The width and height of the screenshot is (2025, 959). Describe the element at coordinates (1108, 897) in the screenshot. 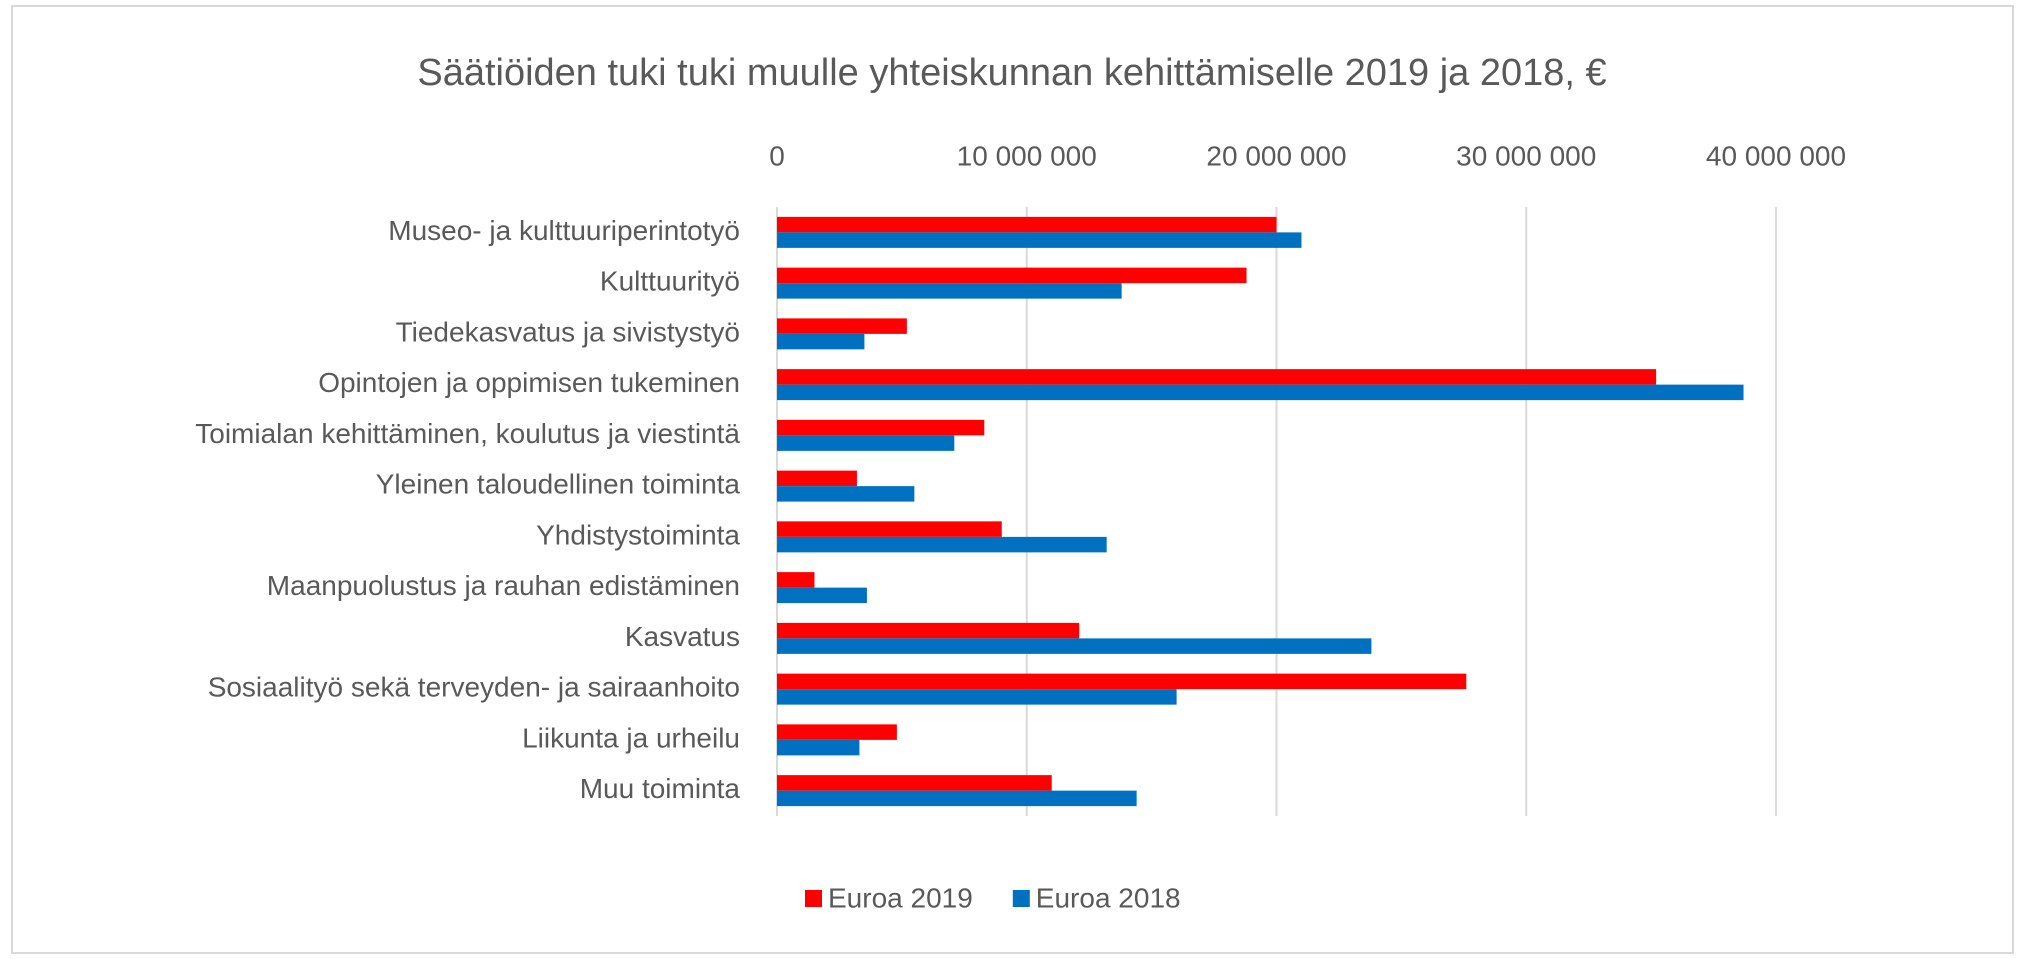

I see `legend-label: Euroa 2018` at that location.